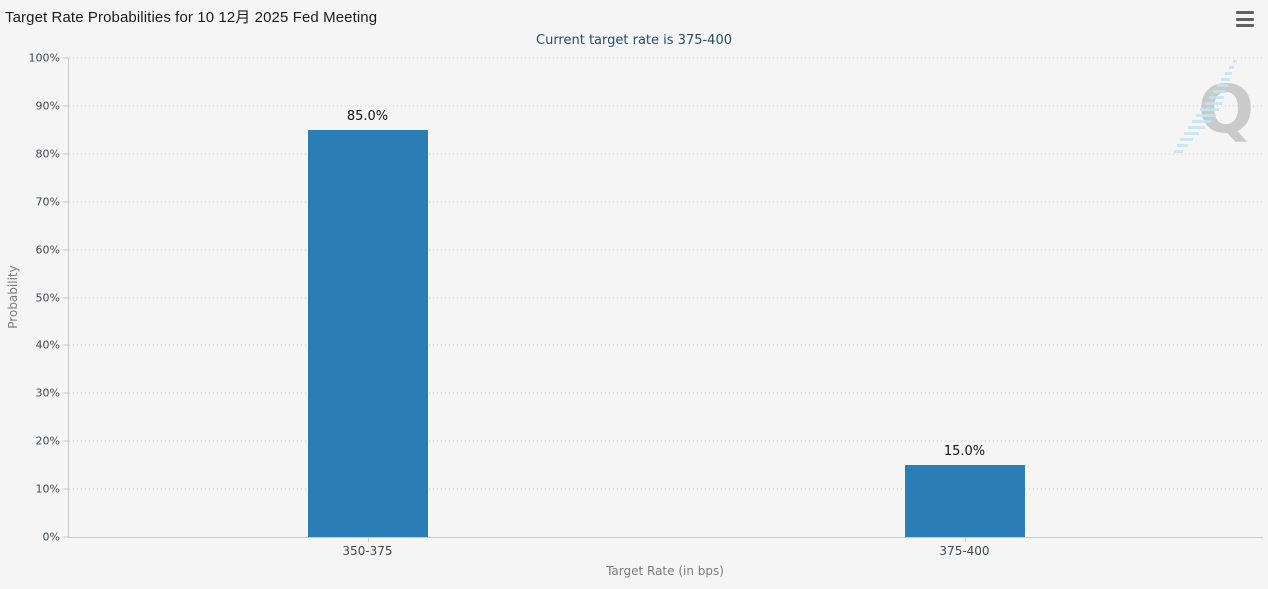 The height and width of the screenshot is (589, 1268). I want to click on y-tick-label: 30%, so click(47, 393).